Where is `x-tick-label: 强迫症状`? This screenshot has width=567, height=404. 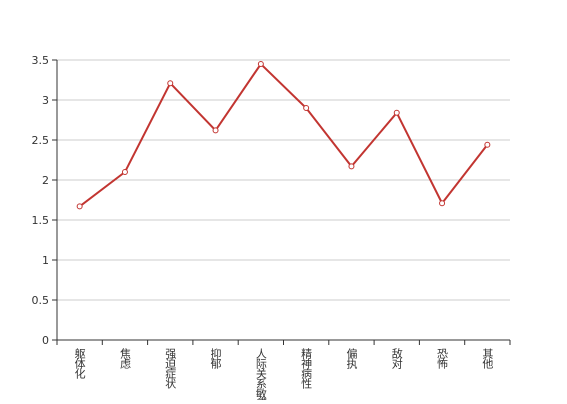 x-tick-label: 强迫症状 is located at coordinates (170, 368).